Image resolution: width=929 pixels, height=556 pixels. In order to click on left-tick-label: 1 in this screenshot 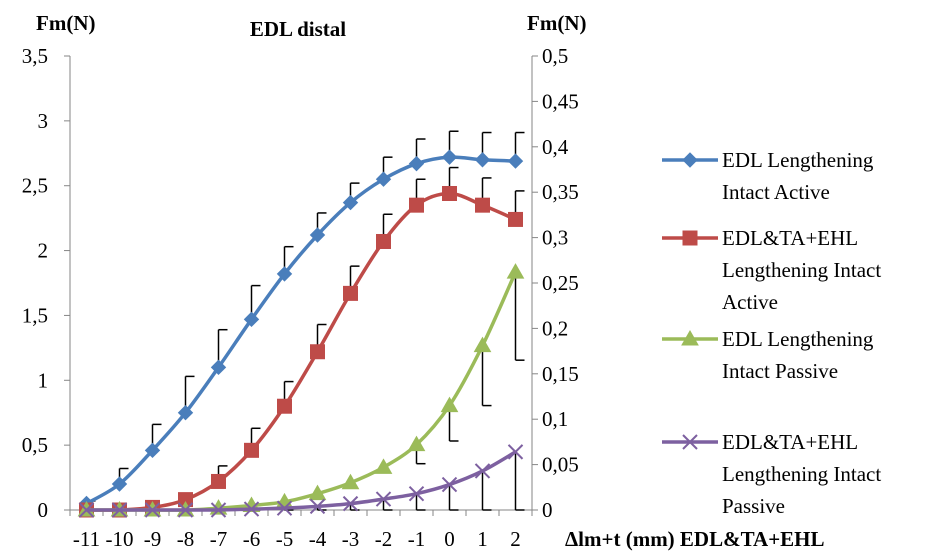, I will do `click(43, 380)`.